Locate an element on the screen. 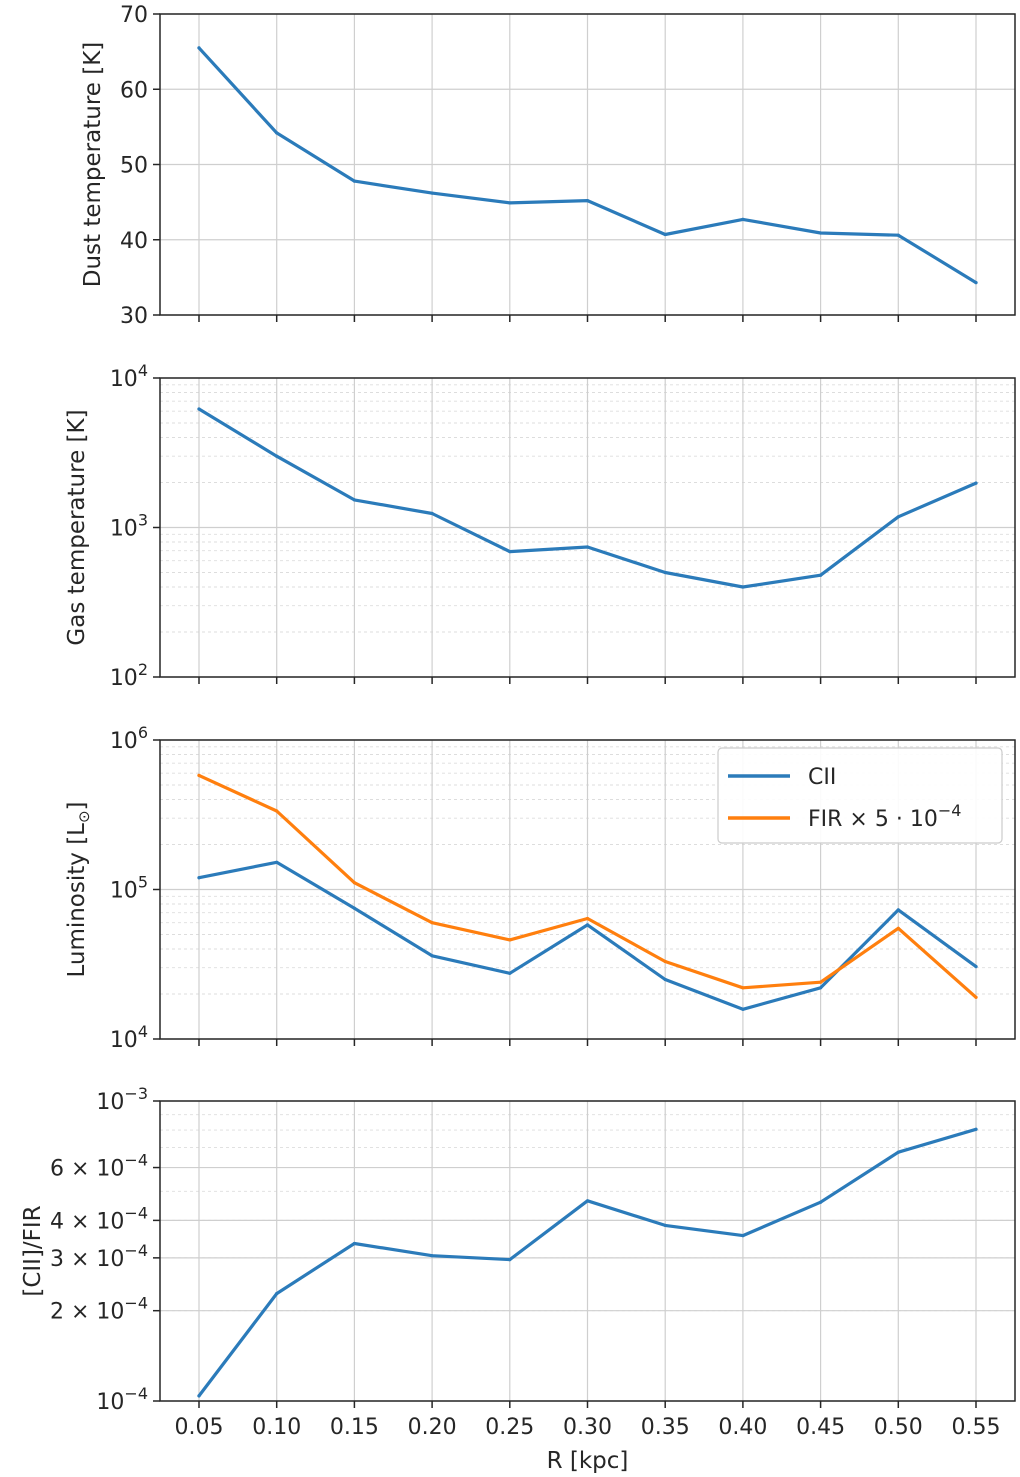 This screenshot has width=1020, height=1477. x-tick-label: 0.30 is located at coordinates (587, 1427).